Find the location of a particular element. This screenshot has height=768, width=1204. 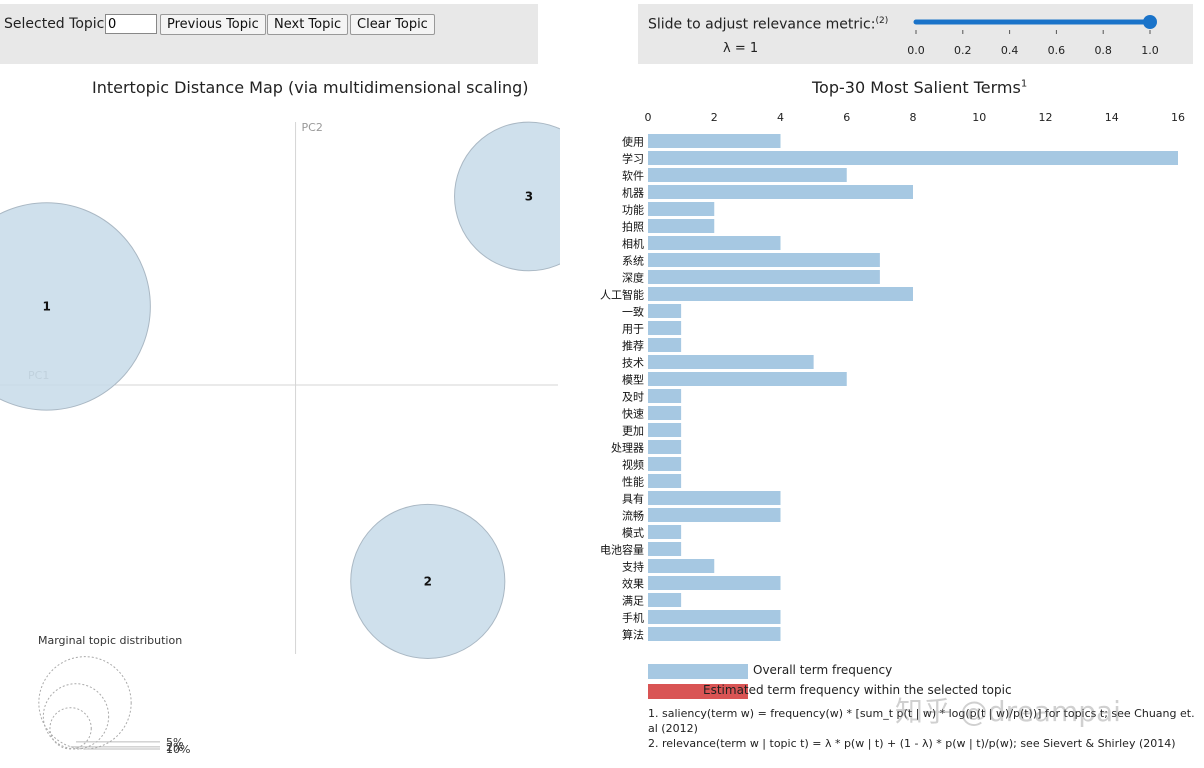

slider-tick-label: 0.6 is located at coordinates (1057, 50).